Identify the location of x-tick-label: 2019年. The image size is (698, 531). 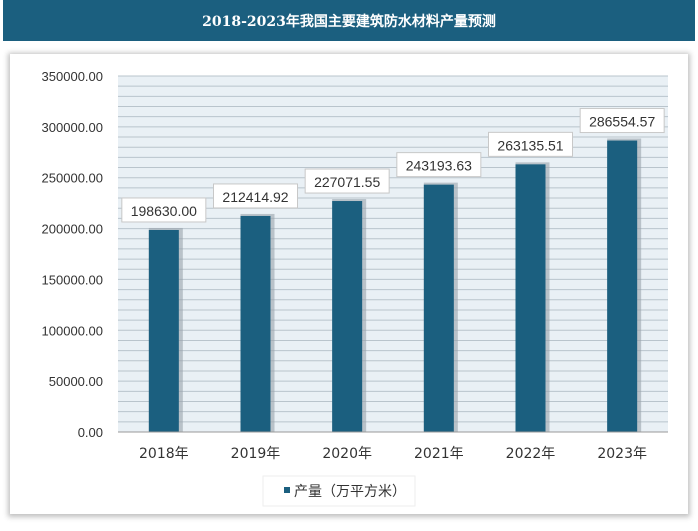
(256, 454).